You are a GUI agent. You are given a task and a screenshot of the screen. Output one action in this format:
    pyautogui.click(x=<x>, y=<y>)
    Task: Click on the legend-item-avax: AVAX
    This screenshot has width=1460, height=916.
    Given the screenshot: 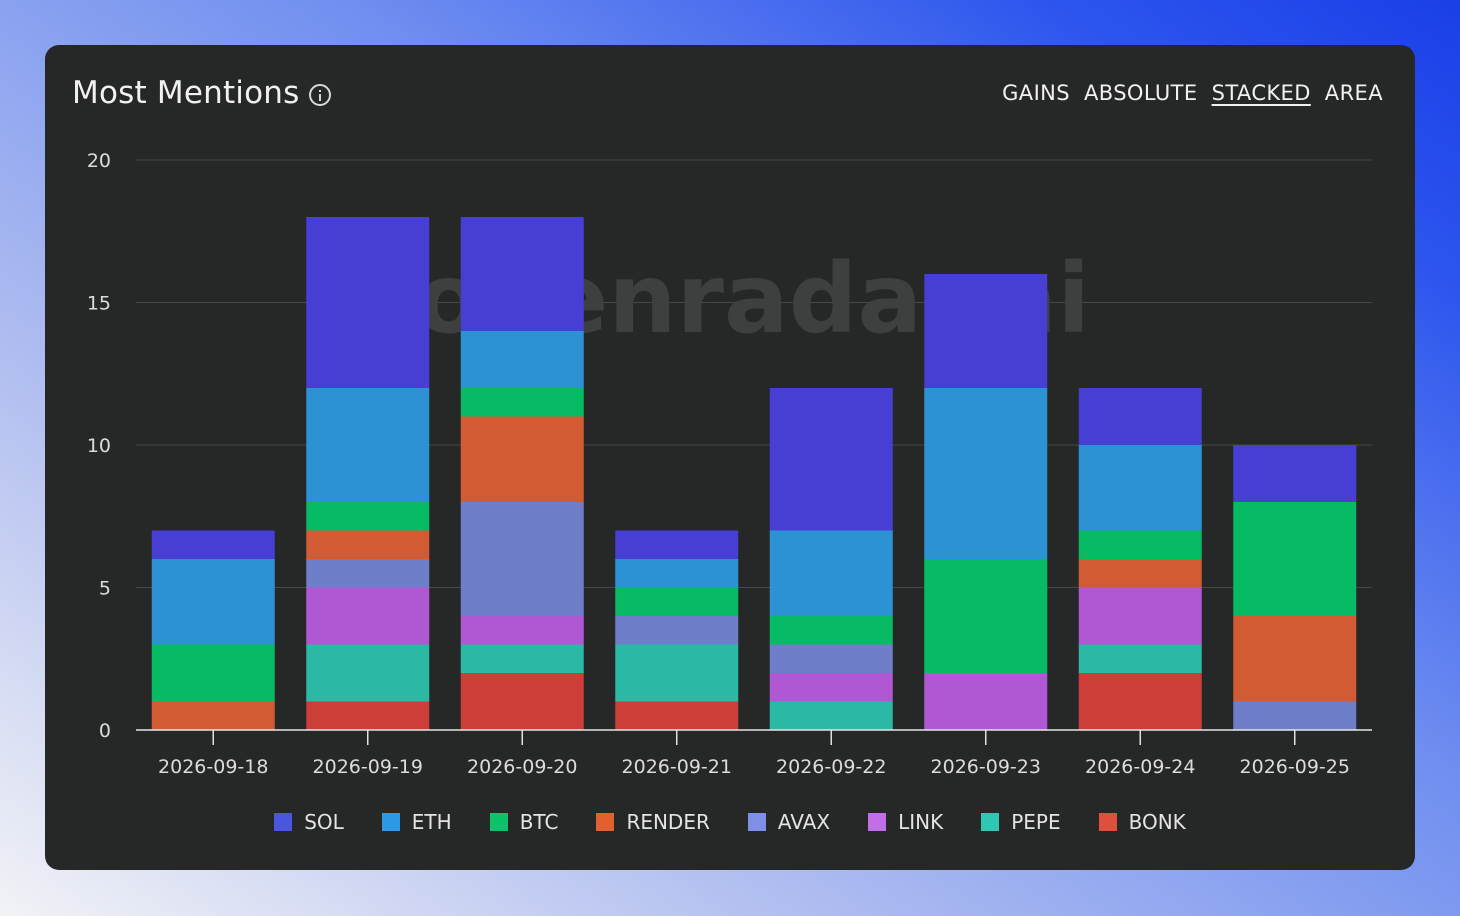 What is the action you would take?
    pyautogui.click(x=789, y=822)
    